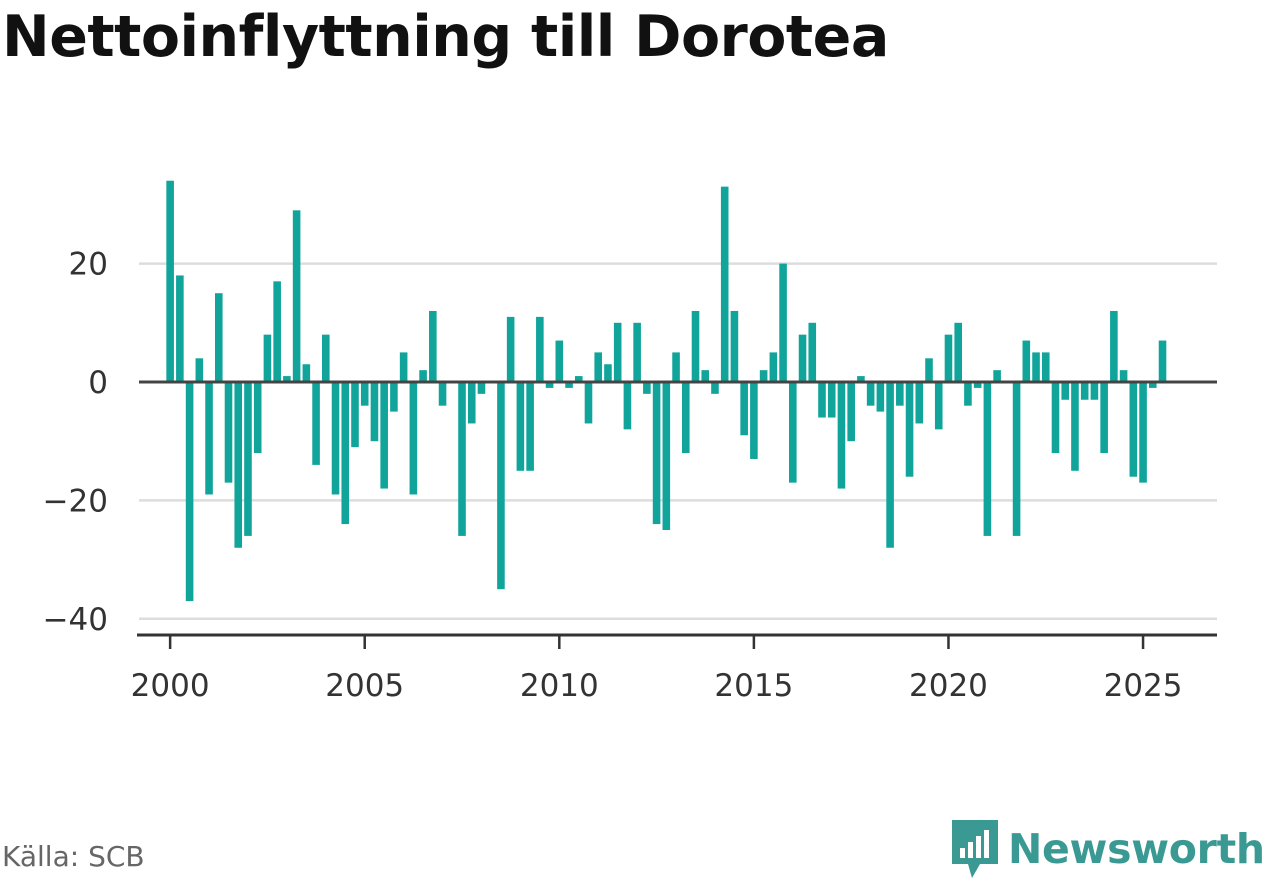 Image resolution: width=1262 pixels, height=880 pixels. What do you see at coordinates (98, 383) in the screenshot?
I see `y-tick-label: 0` at bounding box center [98, 383].